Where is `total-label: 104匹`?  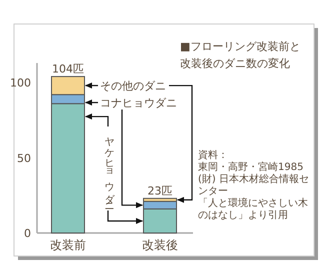
total-label: 104匹 is located at coordinates (68, 69).